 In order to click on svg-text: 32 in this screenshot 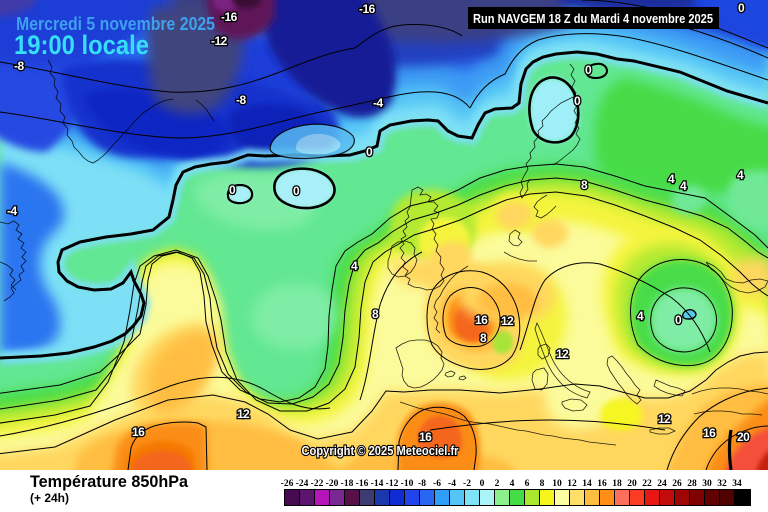, I will do `click(722, 484)`.